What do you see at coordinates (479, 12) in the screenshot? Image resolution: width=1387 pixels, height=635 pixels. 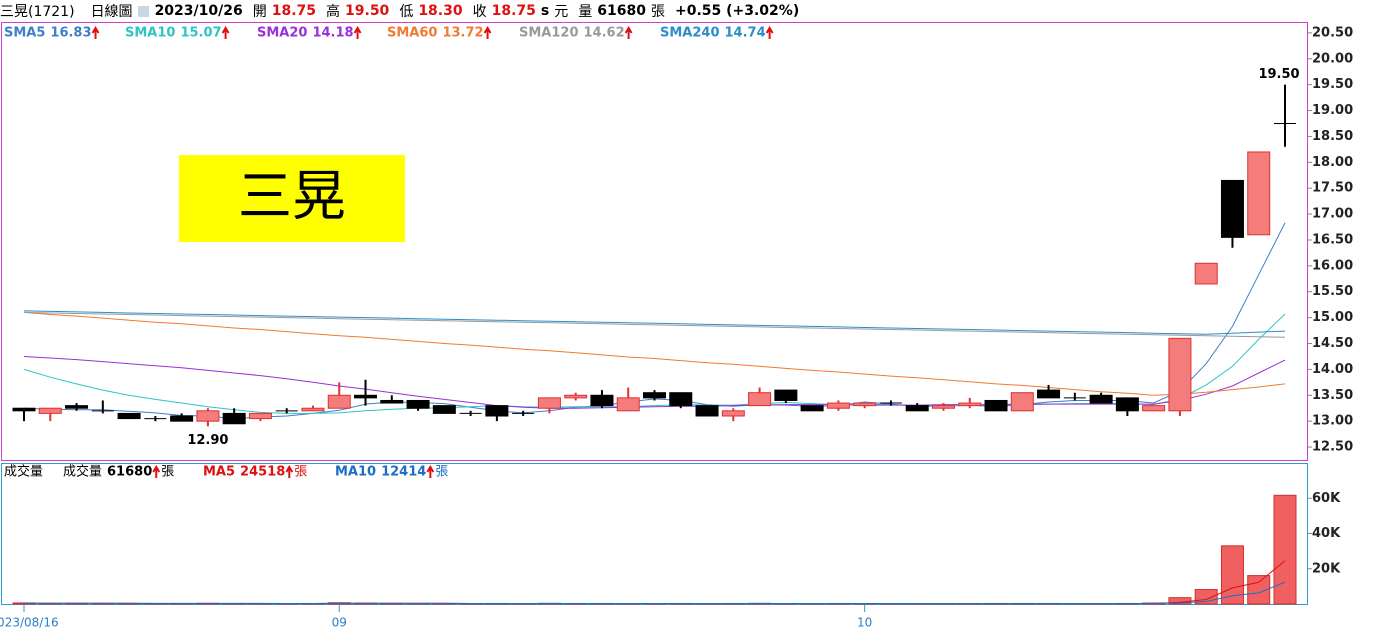 I see `close-label: 收` at bounding box center [479, 12].